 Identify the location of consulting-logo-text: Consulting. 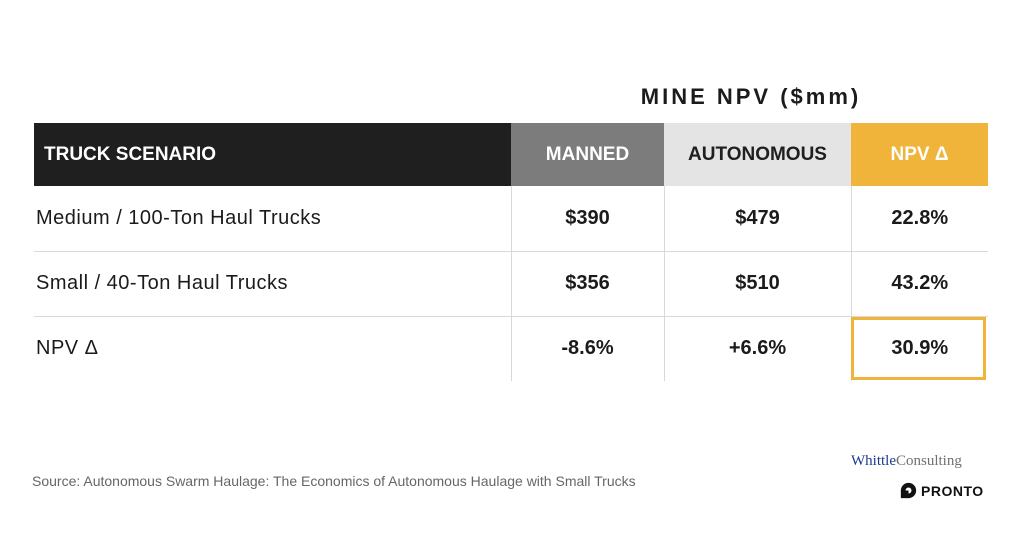
(929, 461).